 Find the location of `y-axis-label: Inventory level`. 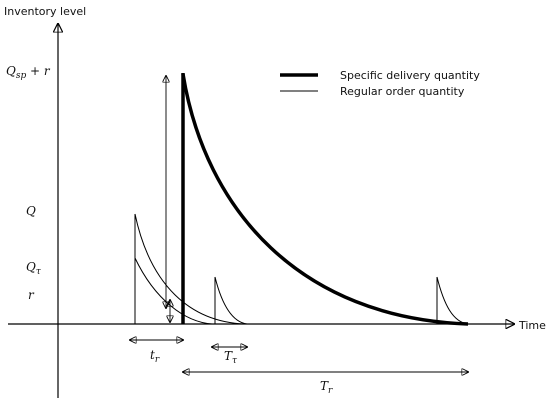

y-axis-label: Inventory level is located at coordinates (45, 11).